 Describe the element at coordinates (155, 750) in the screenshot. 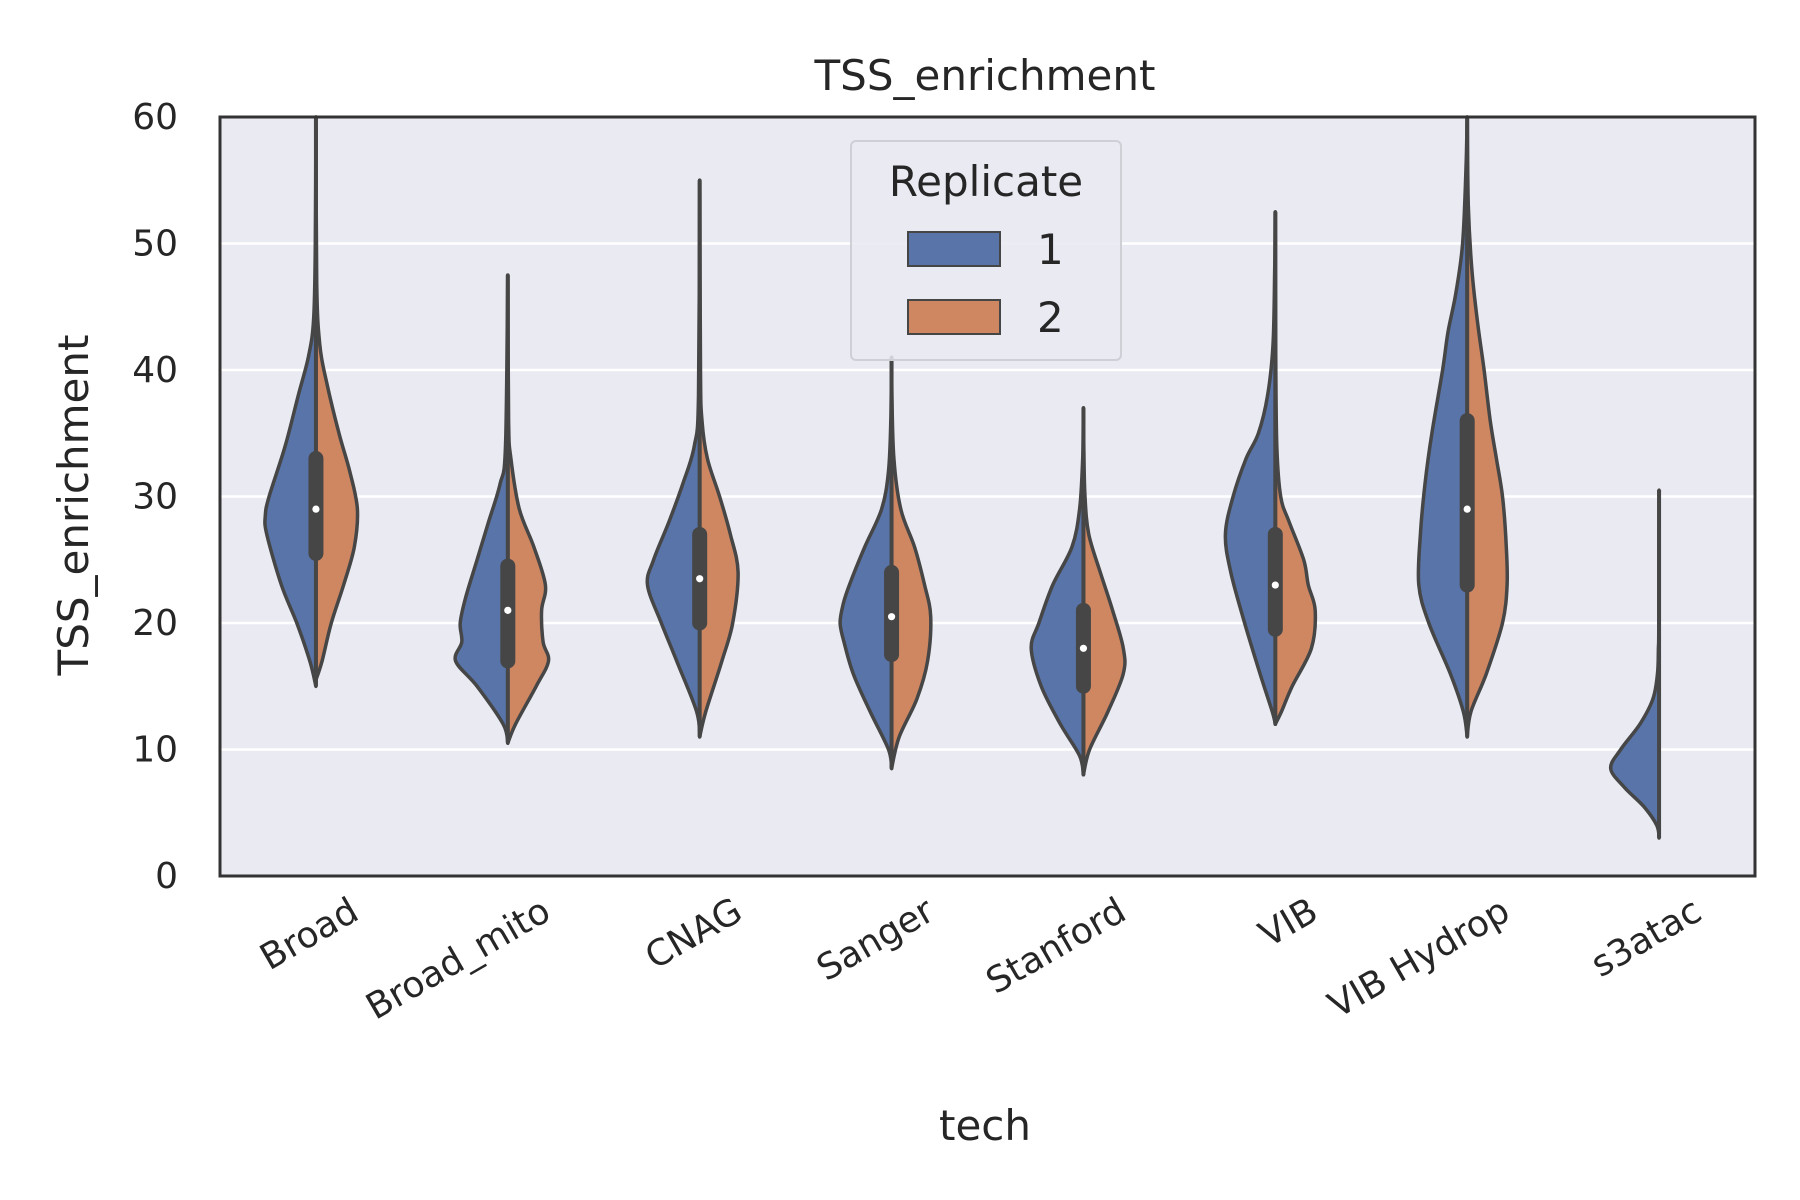

I see `y-tick-label: 10` at that location.